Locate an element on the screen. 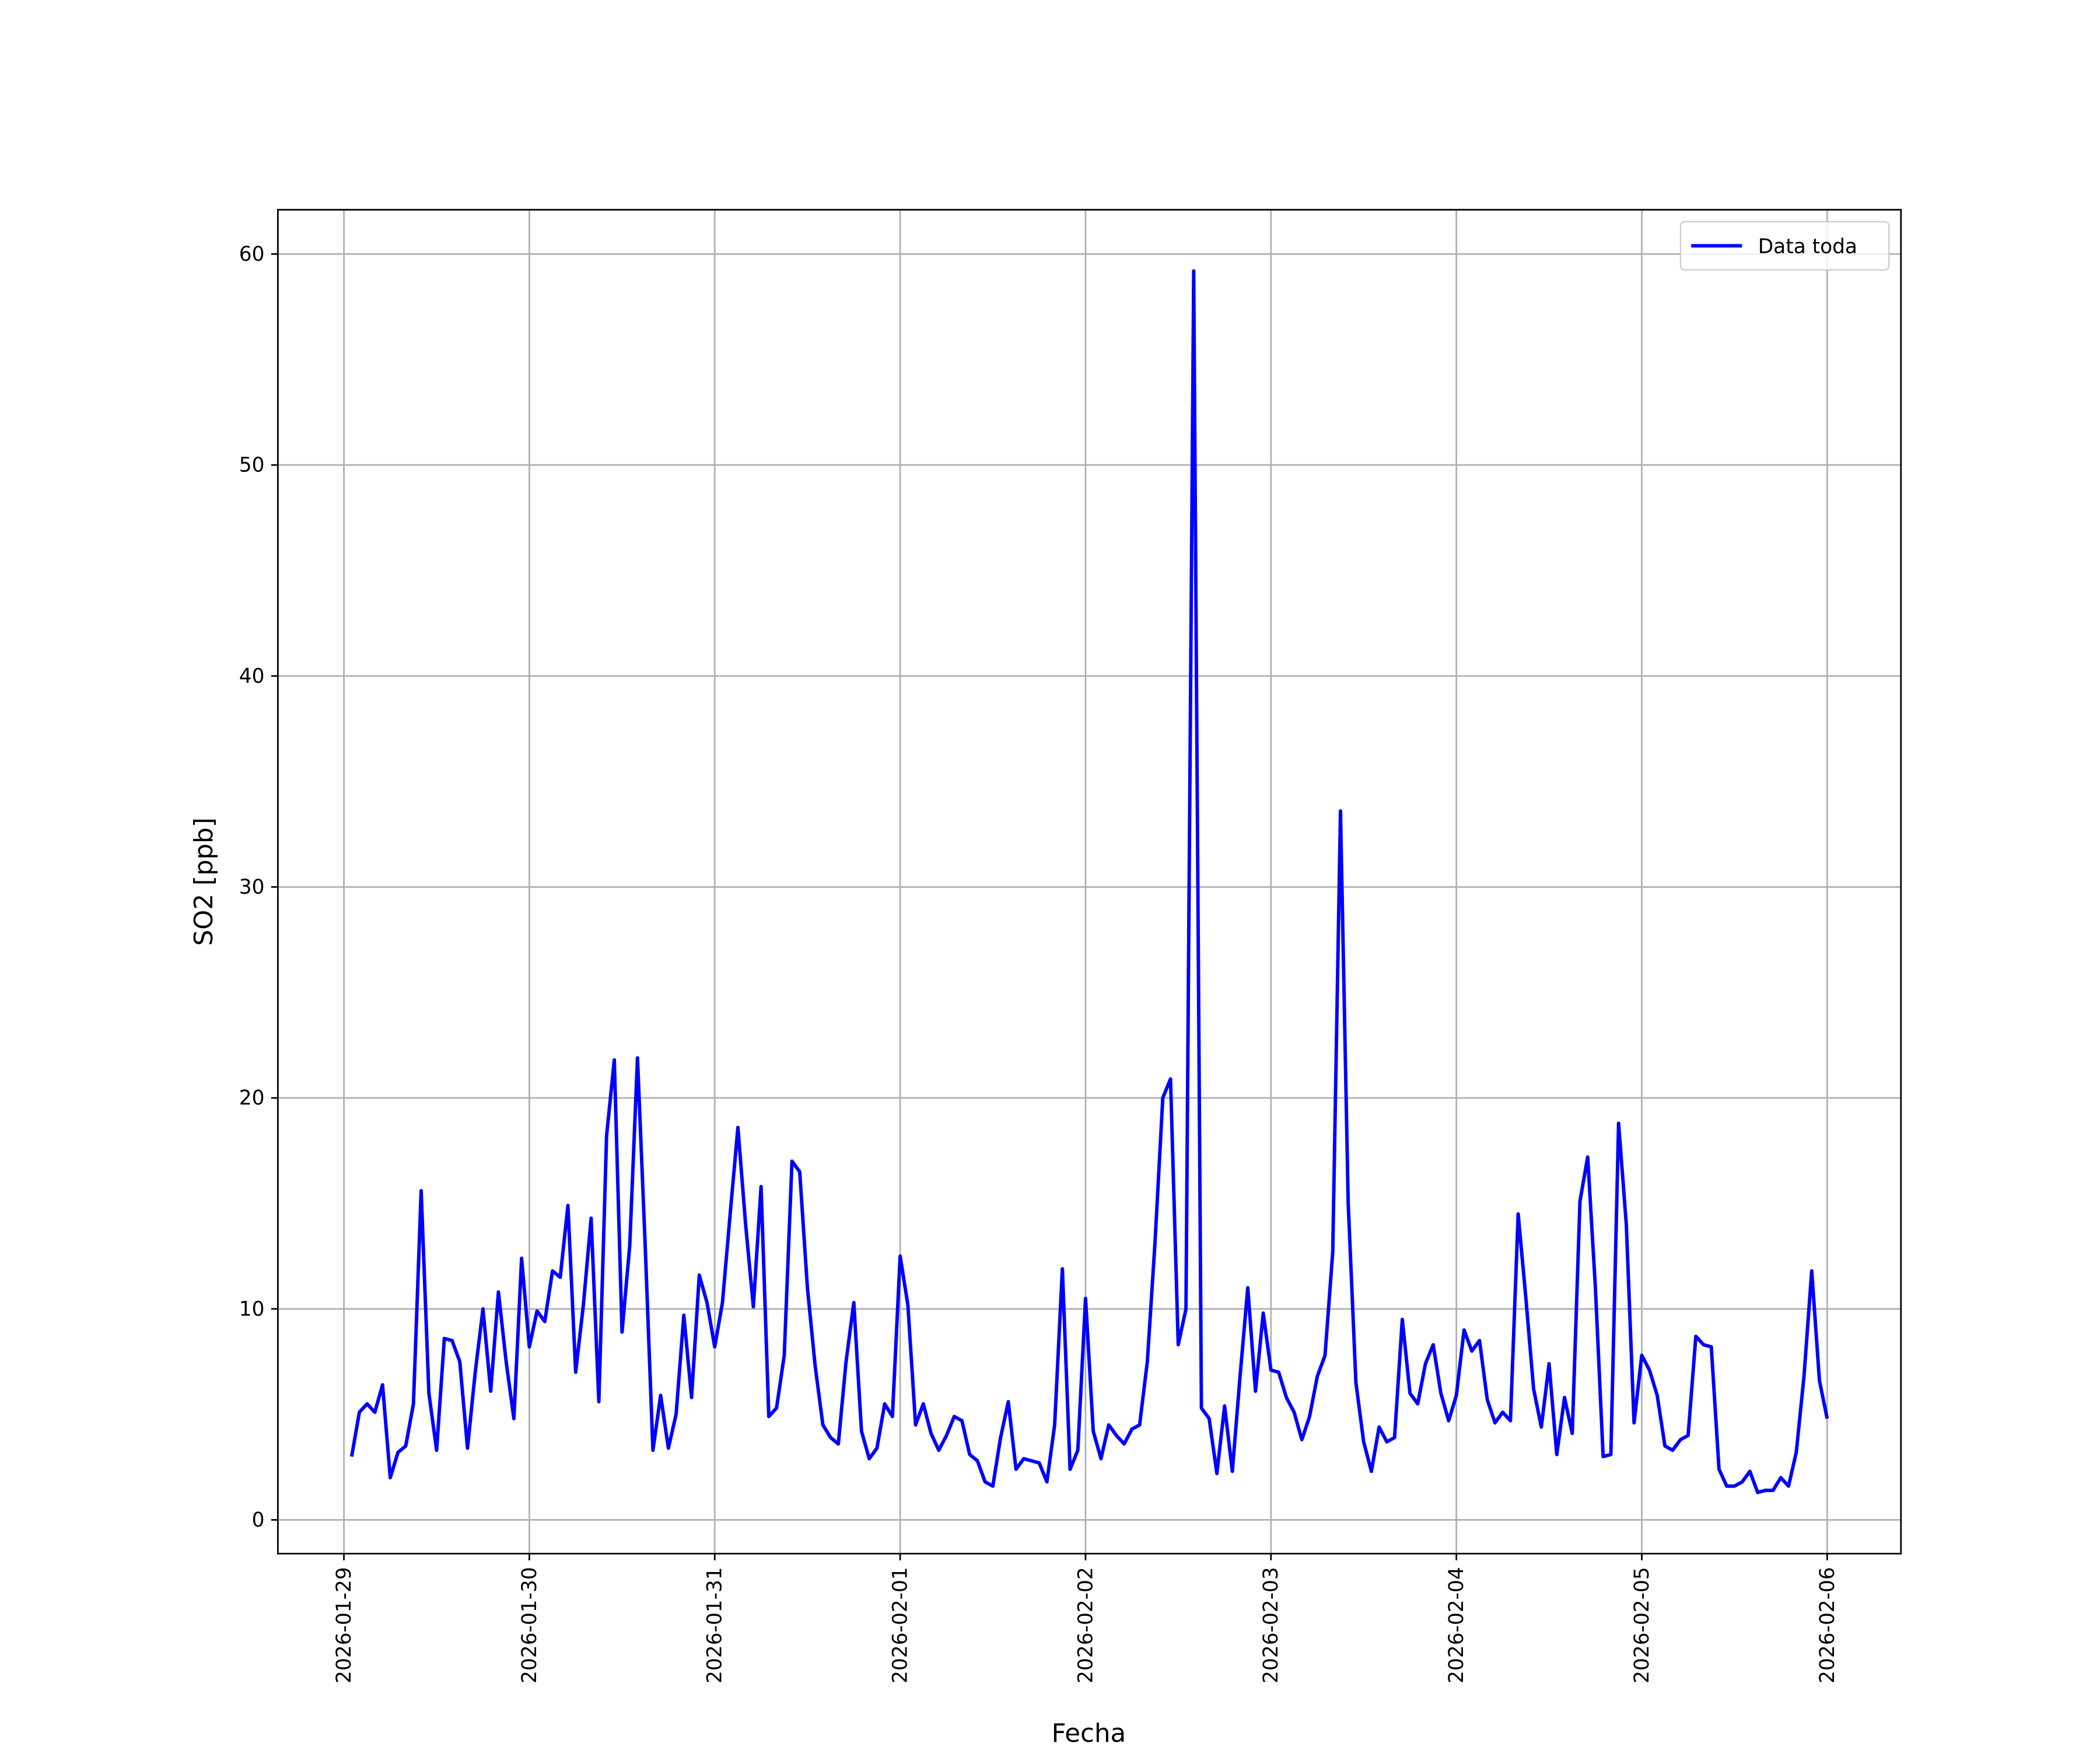  x-tick-label: 2026-02-06 is located at coordinates (1827, 1625).